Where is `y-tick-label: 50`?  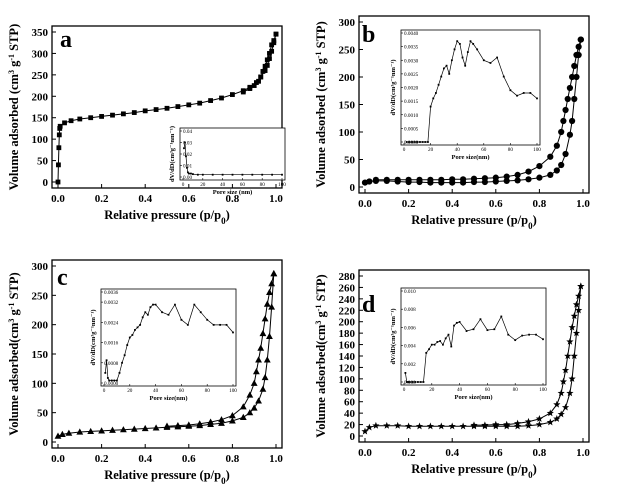 y-tick-label: 50 is located at coordinates (350, 161).